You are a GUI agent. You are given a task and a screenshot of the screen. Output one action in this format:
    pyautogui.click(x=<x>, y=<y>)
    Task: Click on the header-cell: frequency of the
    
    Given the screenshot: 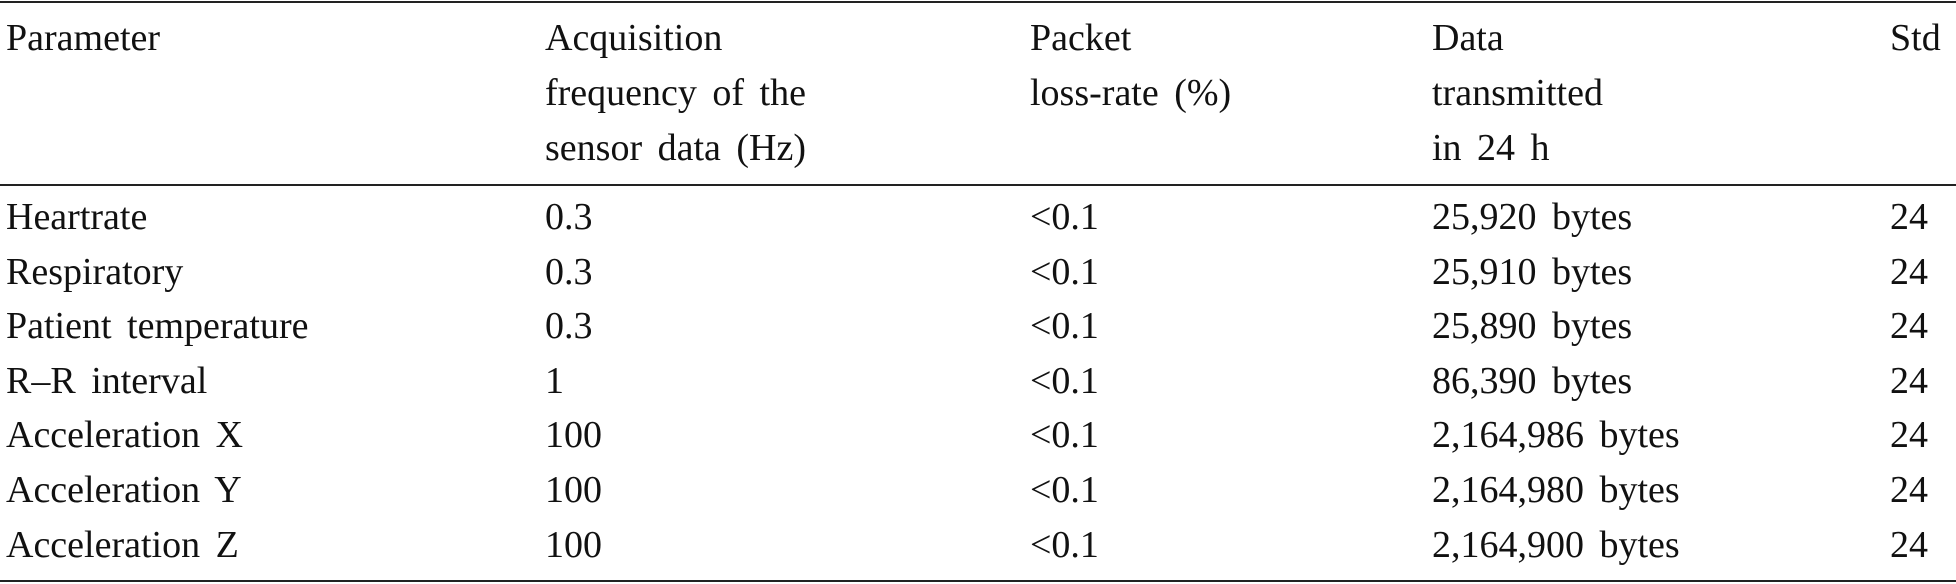 What is the action you would take?
    pyautogui.click(x=675, y=93)
    